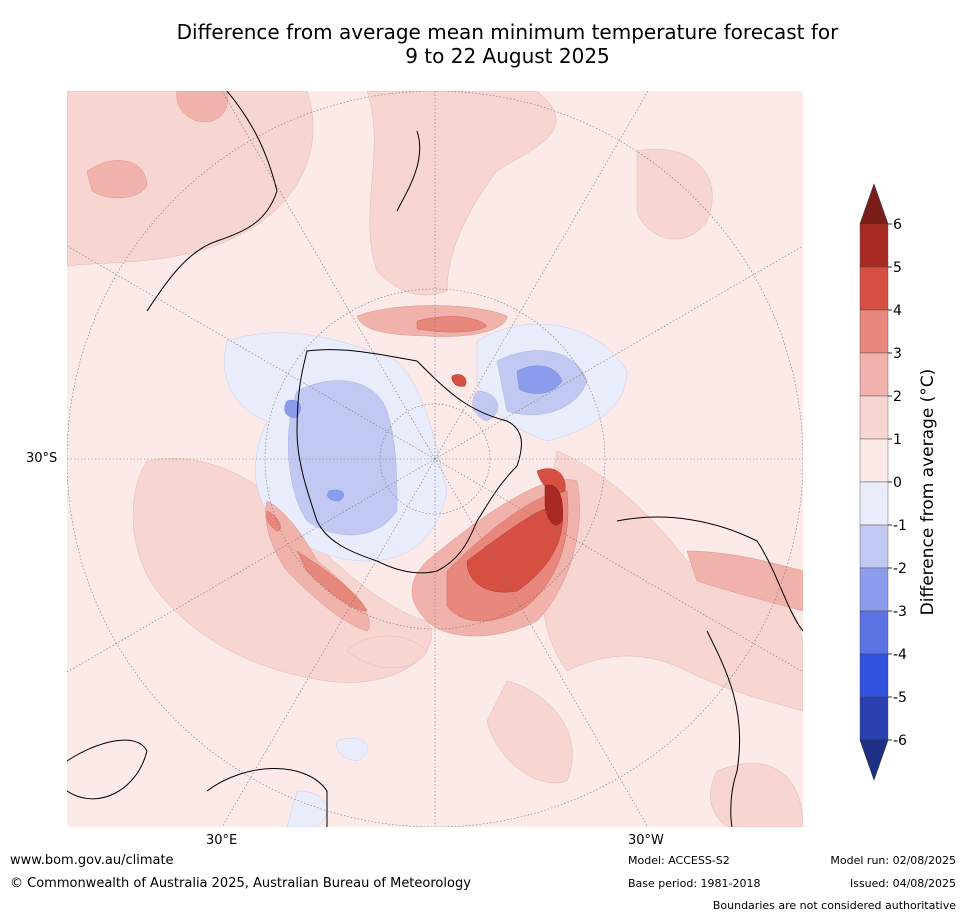 The width and height of the screenshot is (965, 919). Describe the element at coordinates (902, 883) in the screenshot. I see `footer-issued: Issued: 04/08/2025` at that location.